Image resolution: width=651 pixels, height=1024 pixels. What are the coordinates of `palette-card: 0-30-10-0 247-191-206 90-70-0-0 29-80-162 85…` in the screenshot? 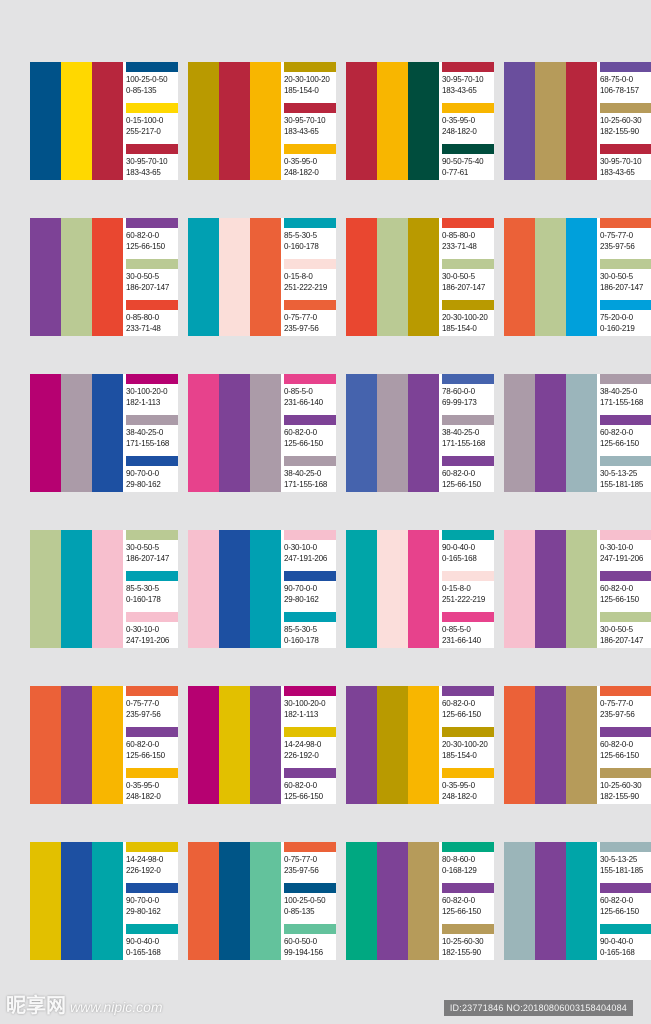 It's located at (262, 589).